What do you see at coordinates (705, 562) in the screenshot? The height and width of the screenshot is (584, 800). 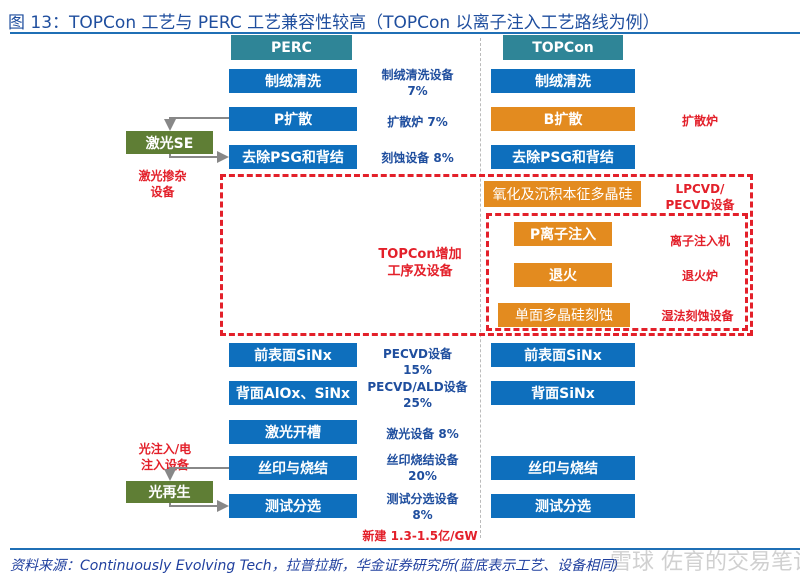 I see `watermark: 雪球 佐育的交易笔记` at bounding box center [705, 562].